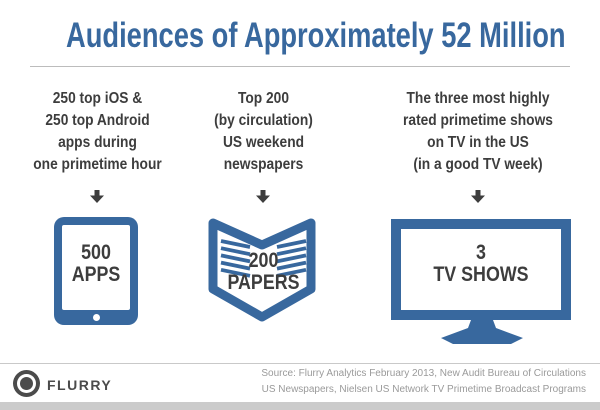  I want to click on stat-value: 500, so click(96, 252).